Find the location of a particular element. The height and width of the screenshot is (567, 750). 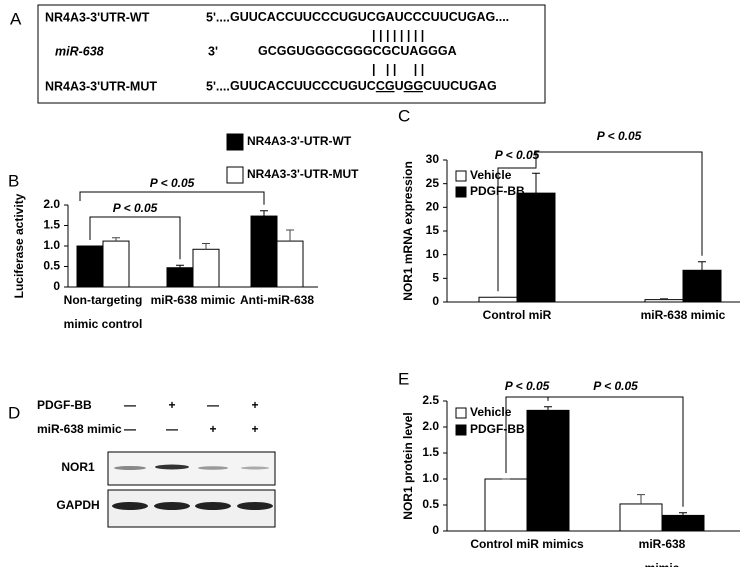

sequence-segment: GCGGUGGGCGGGCGCUAGGGA is located at coordinates (357, 51).